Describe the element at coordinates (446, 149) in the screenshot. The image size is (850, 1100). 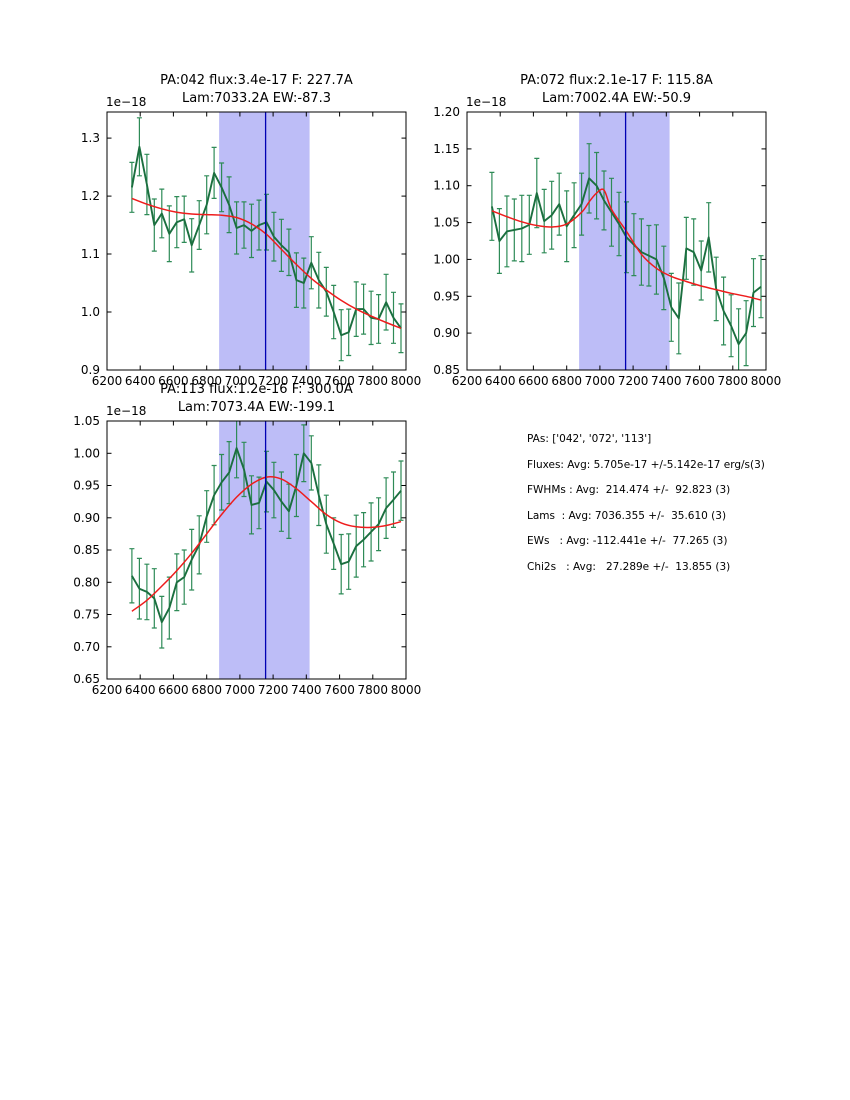
I see `y-tick-label: 1.15` at that location.